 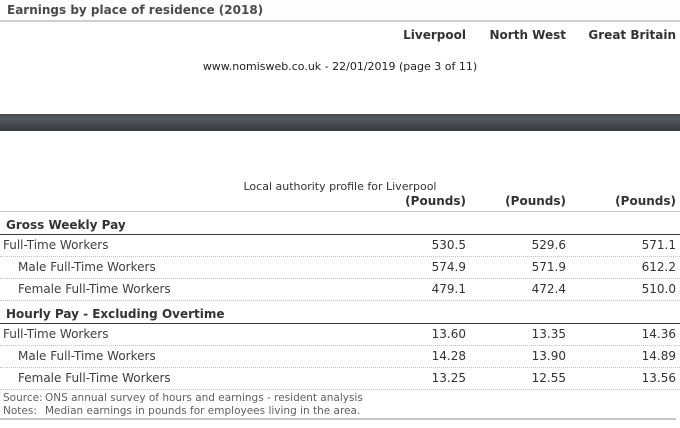 I want to click on cell-value: 571.9, so click(x=548, y=267).